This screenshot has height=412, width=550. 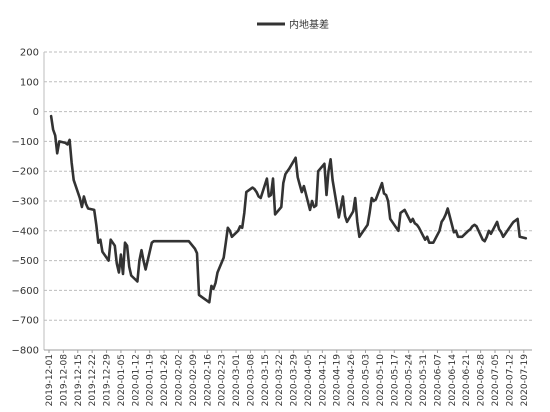 I want to click on x-tick-label: 2020-04-05, so click(x=309, y=380).